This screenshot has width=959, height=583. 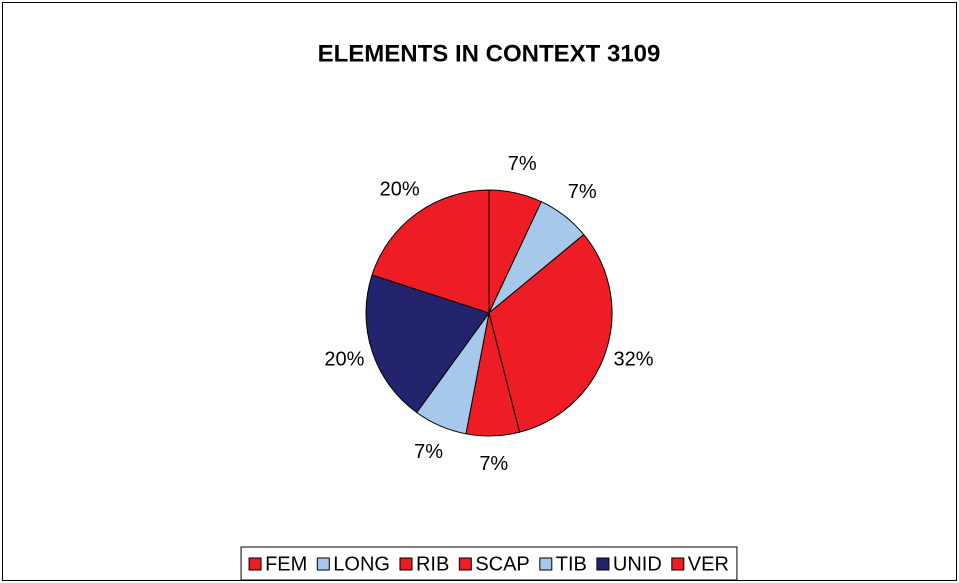 I want to click on legend-label: FEM, so click(x=286, y=564).